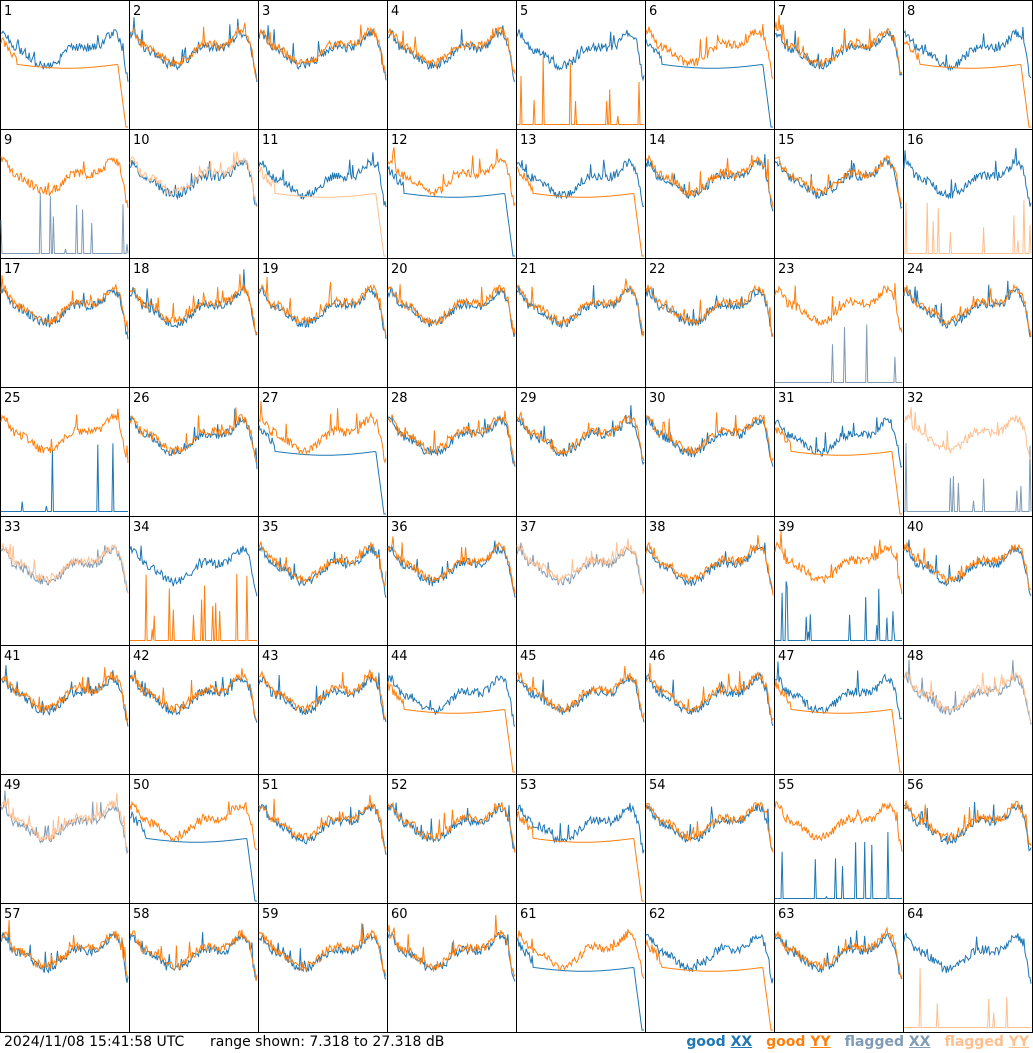 The width and height of the screenshot is (1033, 1053). What do you see at coordinates (270, 914) in the screenshot?
I see `panel-label: 59` at bounding box center [270, 914].